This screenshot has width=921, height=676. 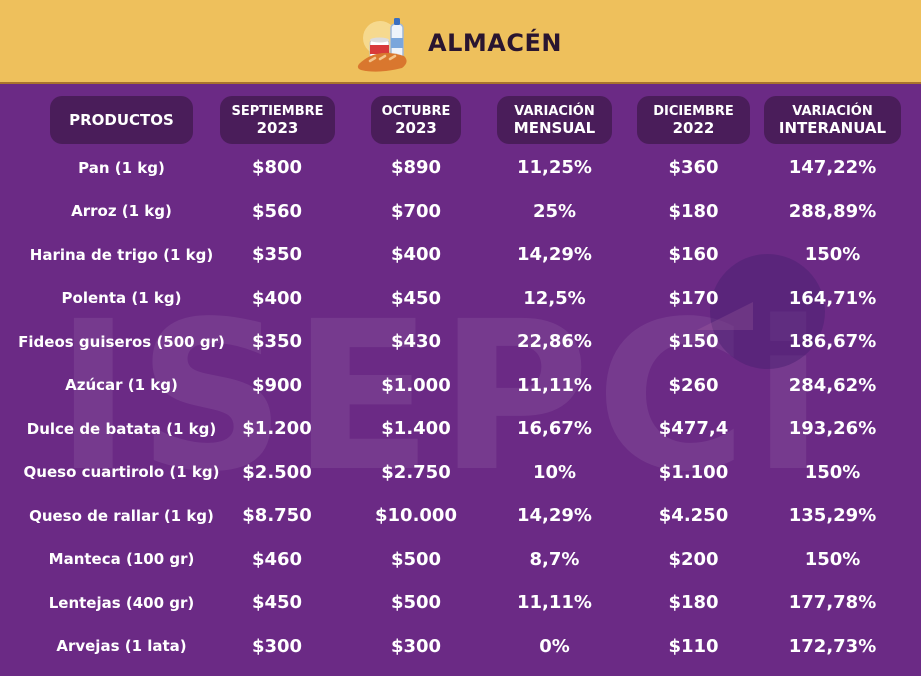 I want to click on product-name: Fideos guiseros (500 gr), so click(x=121, y=341).